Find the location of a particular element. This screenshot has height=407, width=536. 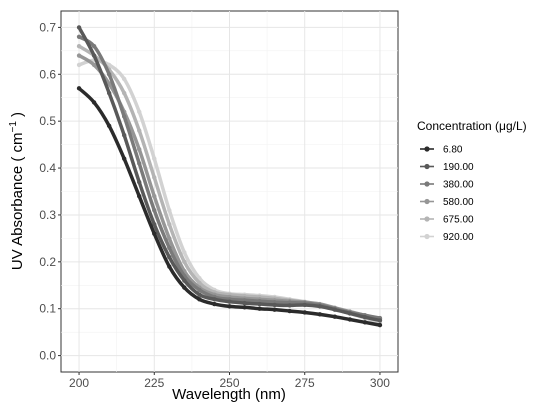

x-tick-label: 300 is located at coordinates (380, 383).